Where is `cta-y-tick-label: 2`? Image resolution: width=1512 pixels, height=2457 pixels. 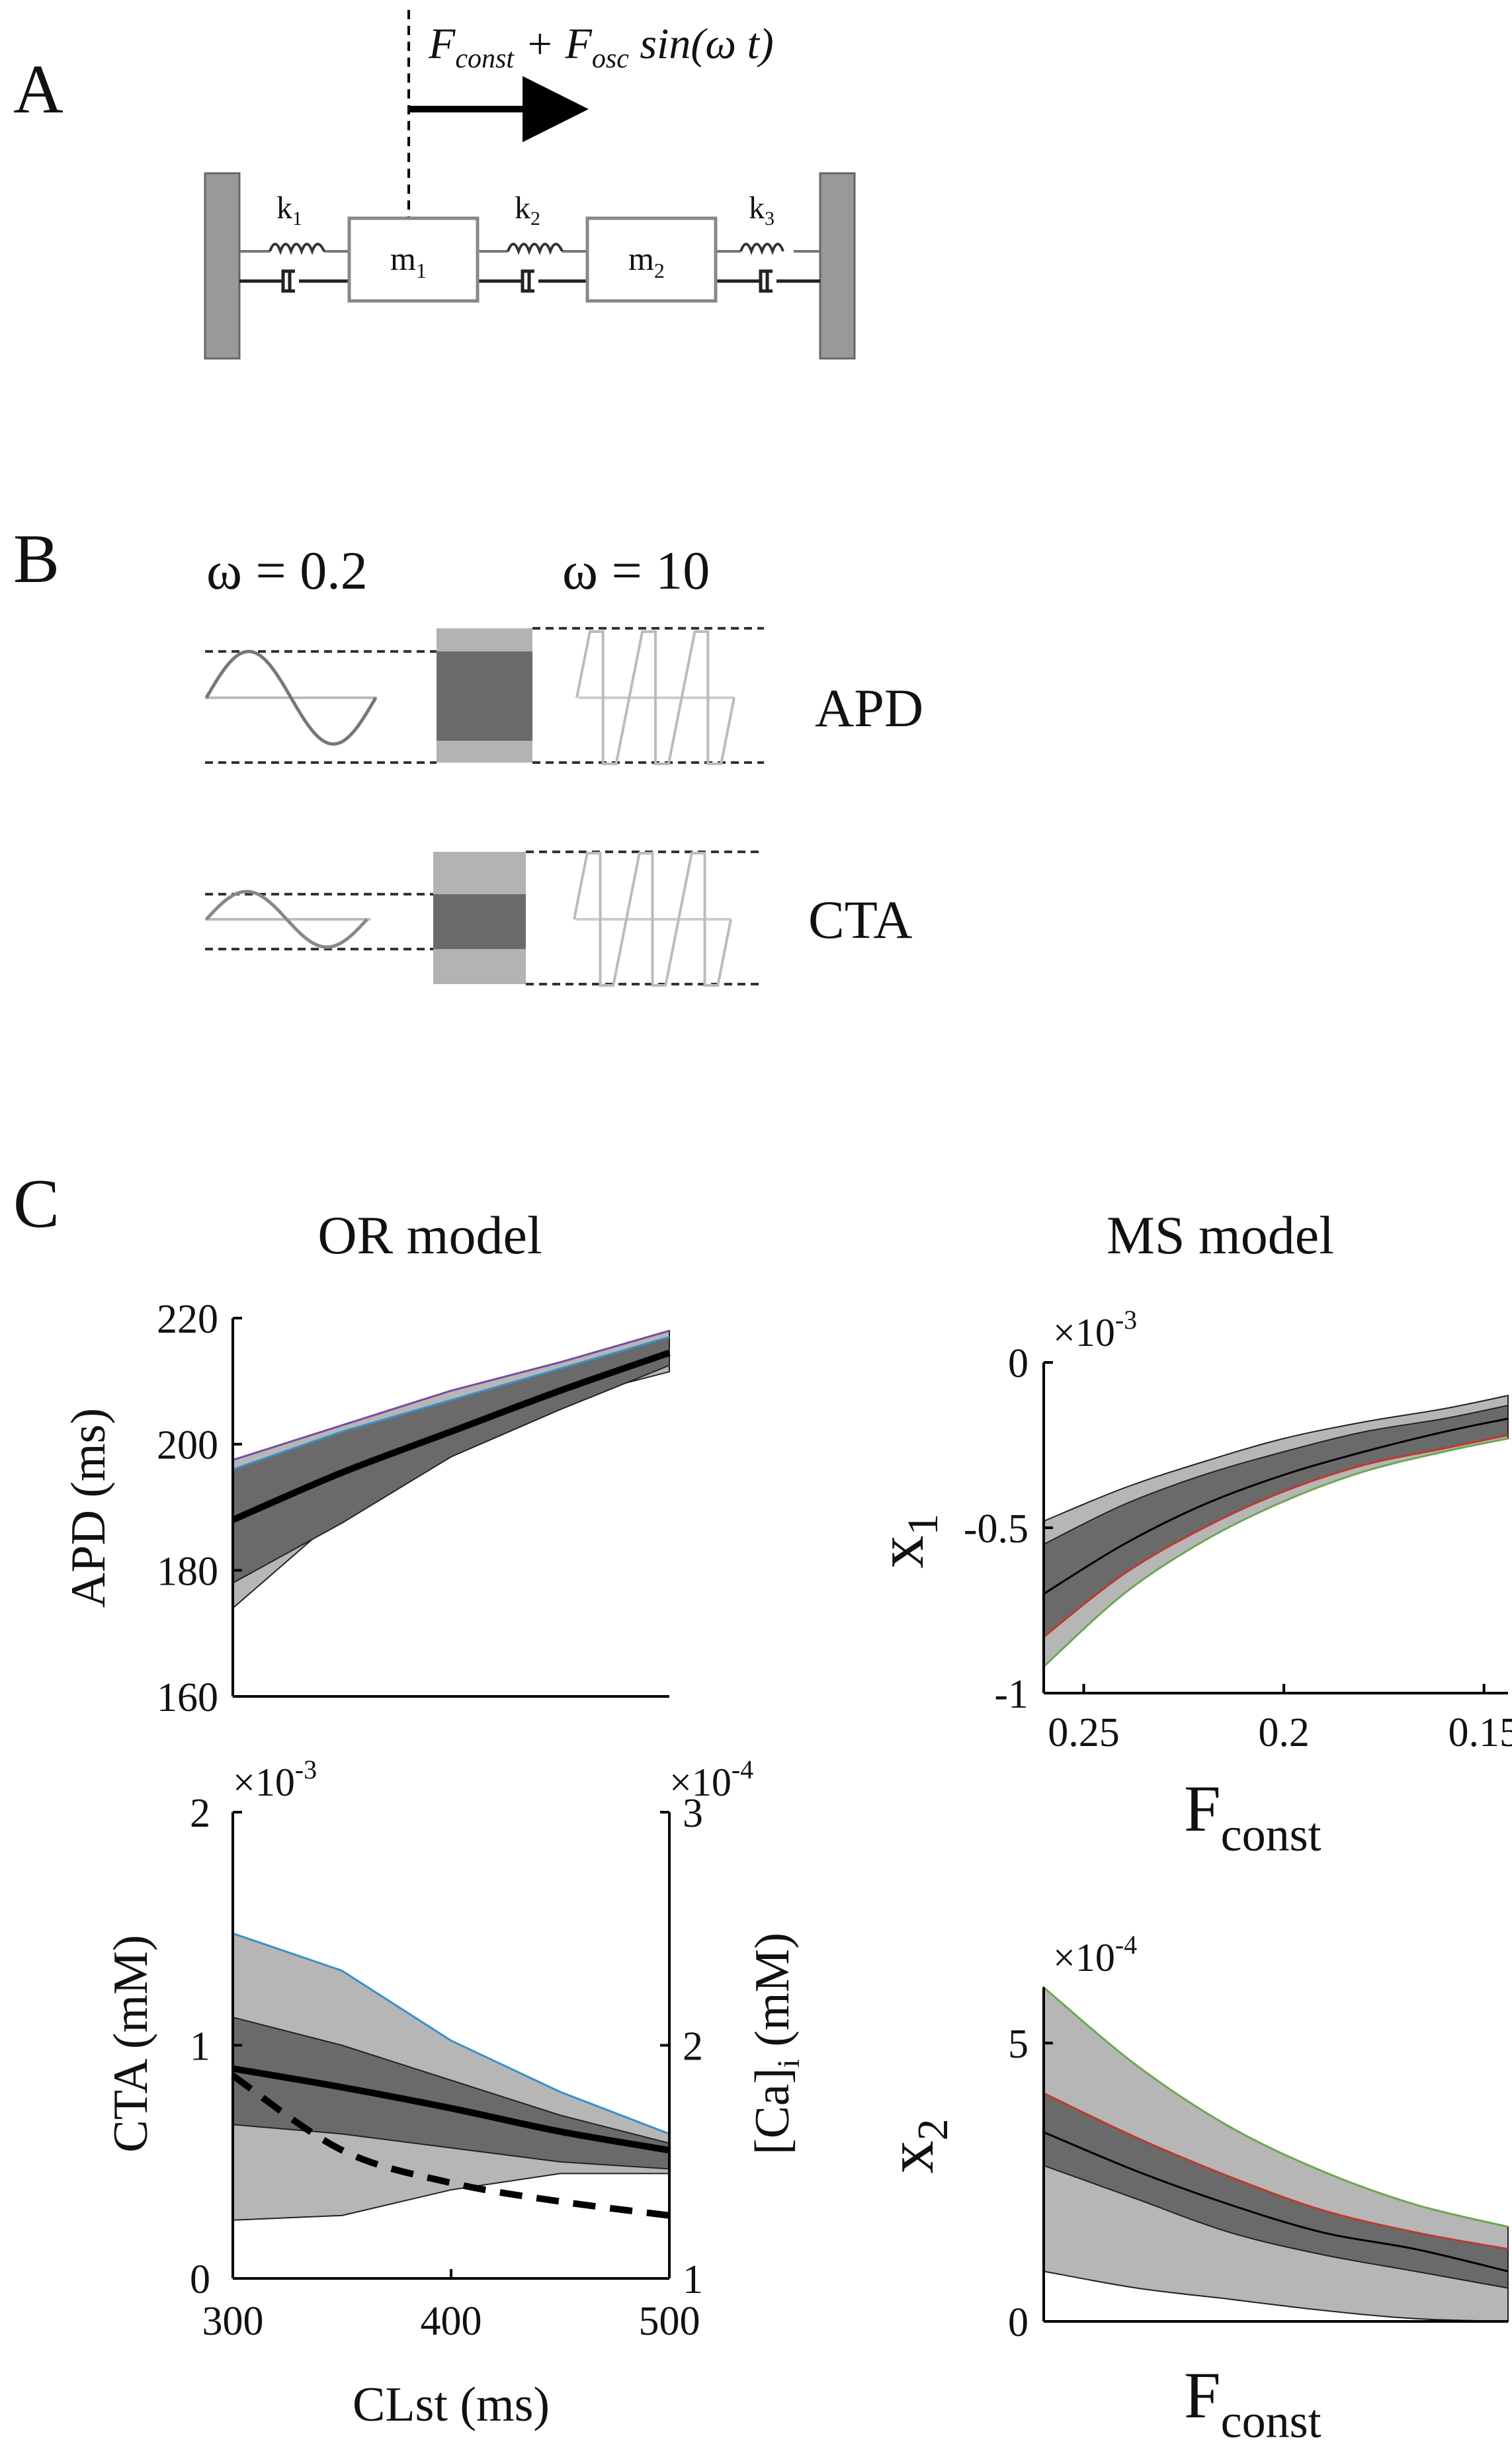
cta-y-tick-label: 2 is located at coordinates (200, 1814).